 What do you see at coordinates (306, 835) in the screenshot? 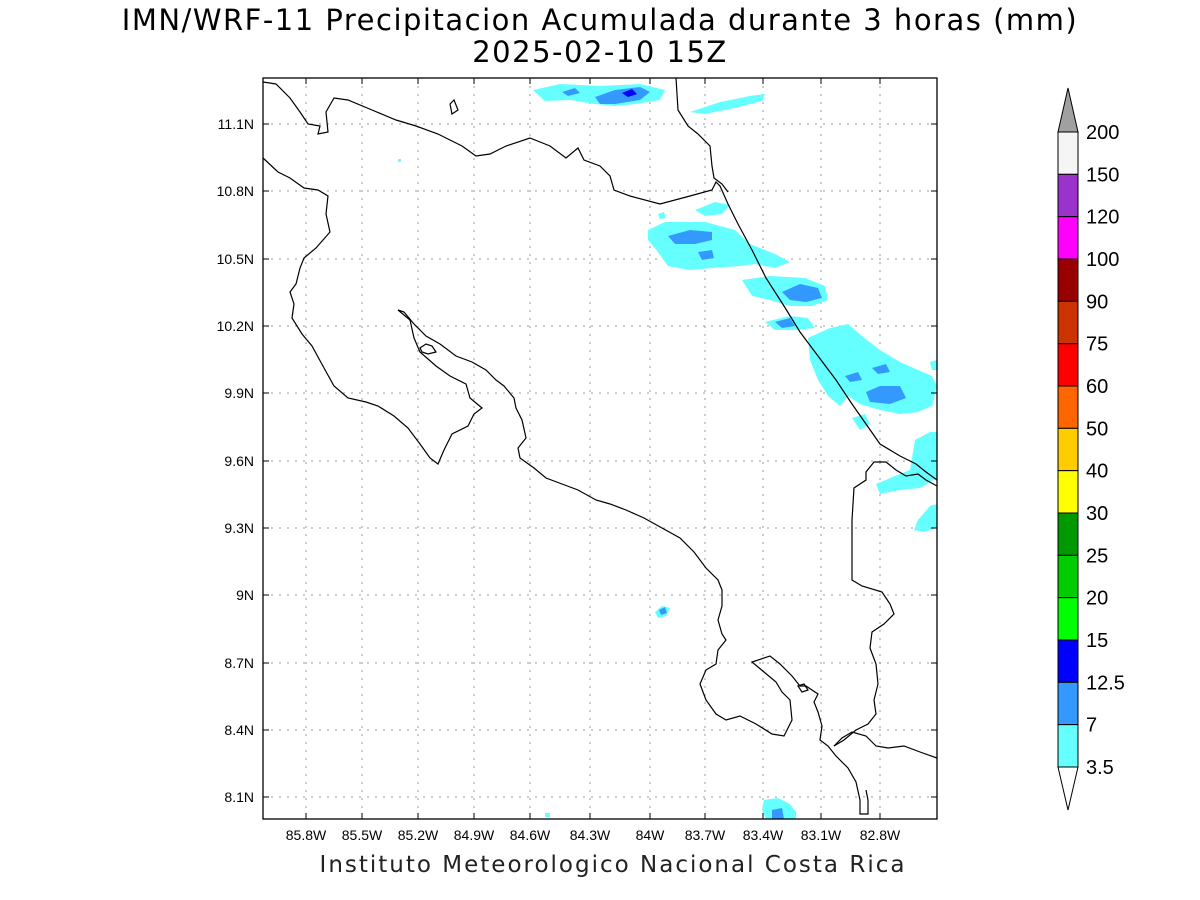
I see `lon-label: 85.8W` at bounding box center [306, 835].